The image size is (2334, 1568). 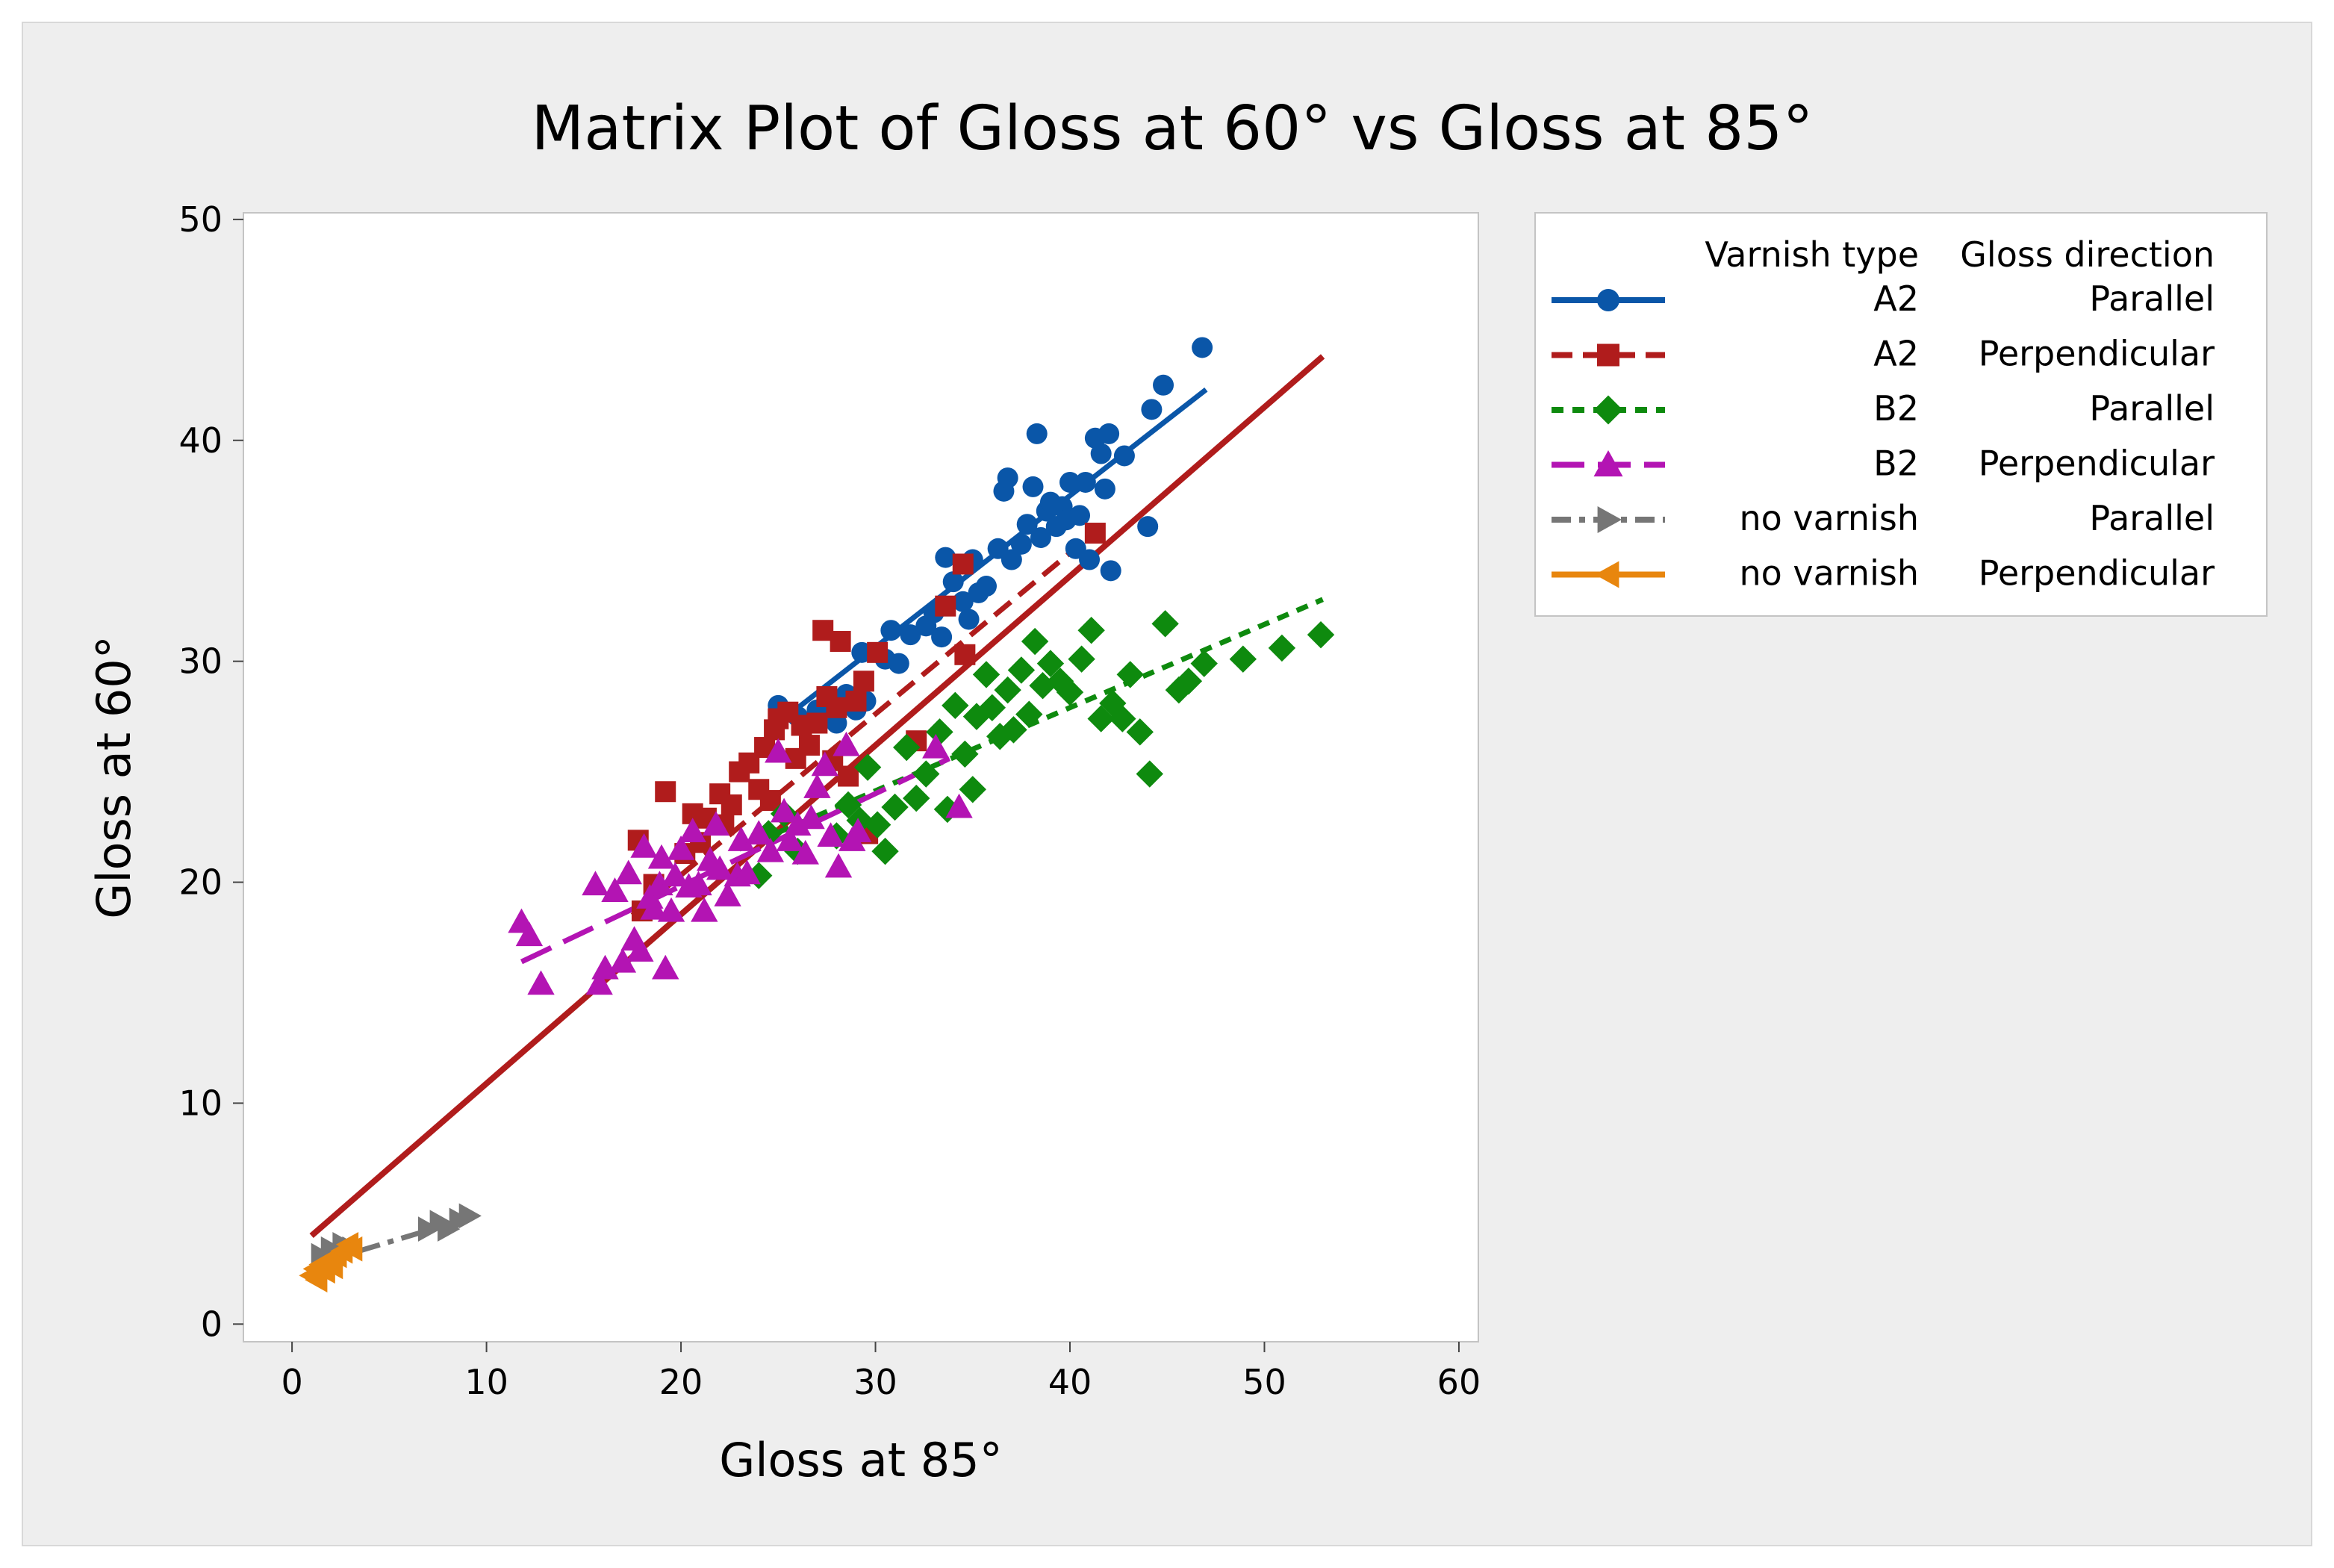 What do you see at coordinates (210, 771) in the screenshot?
I see `y-axis: 0 10 20 30 40 50` at bounding box center [210, 771].